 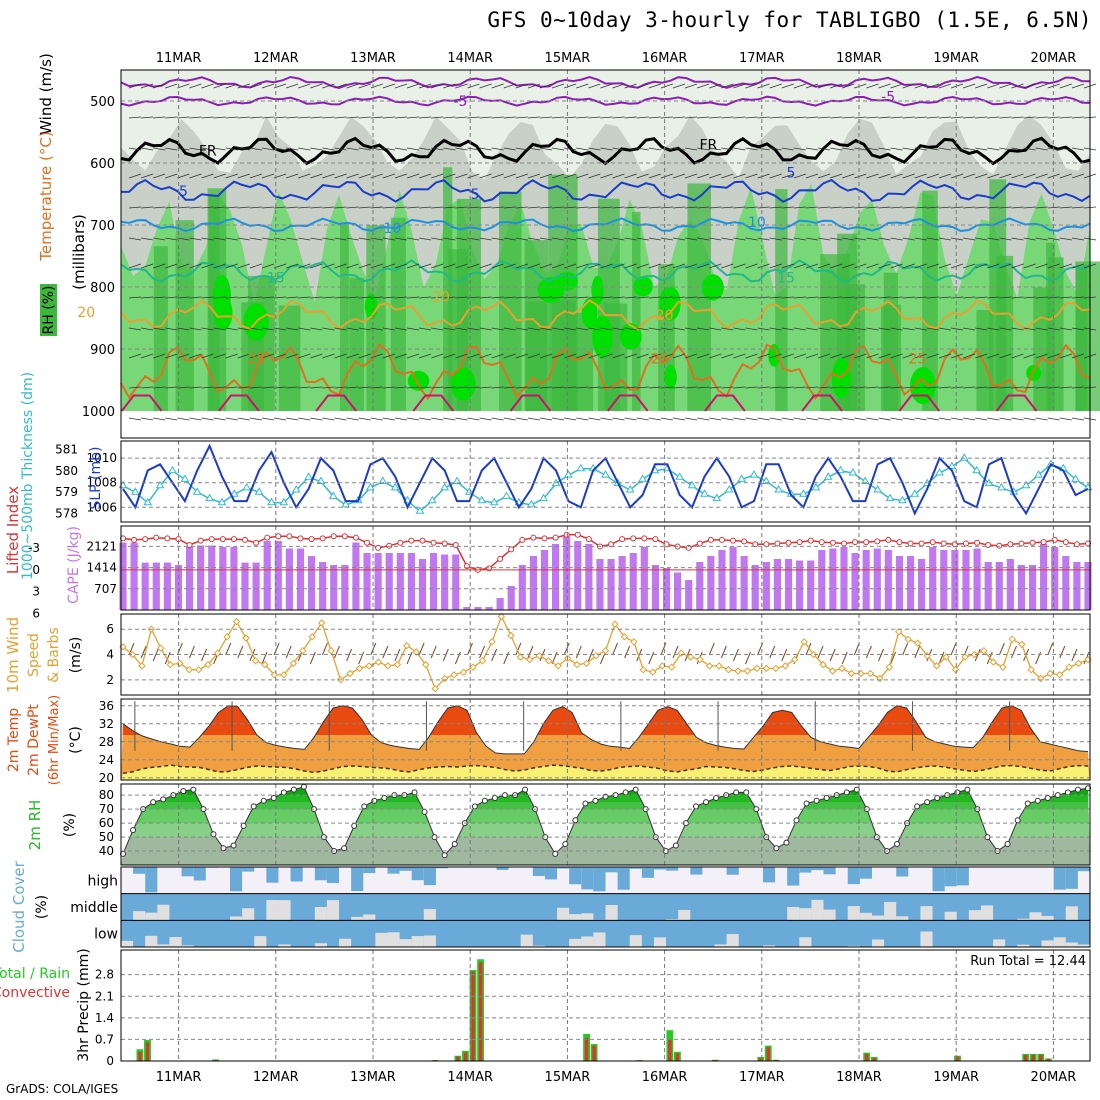 What do you see at coordinates (46, 196) in the screenshot?
I see `axis-title-temperature: Temperature (°C)` at bounding box center [46, 196].